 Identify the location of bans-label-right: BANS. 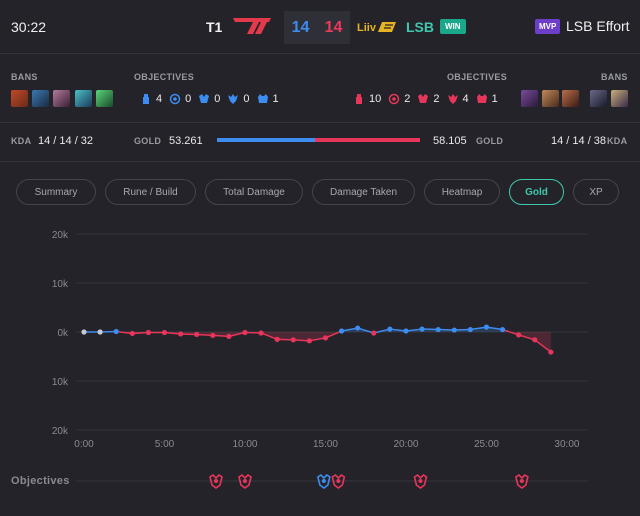
(614, 77).